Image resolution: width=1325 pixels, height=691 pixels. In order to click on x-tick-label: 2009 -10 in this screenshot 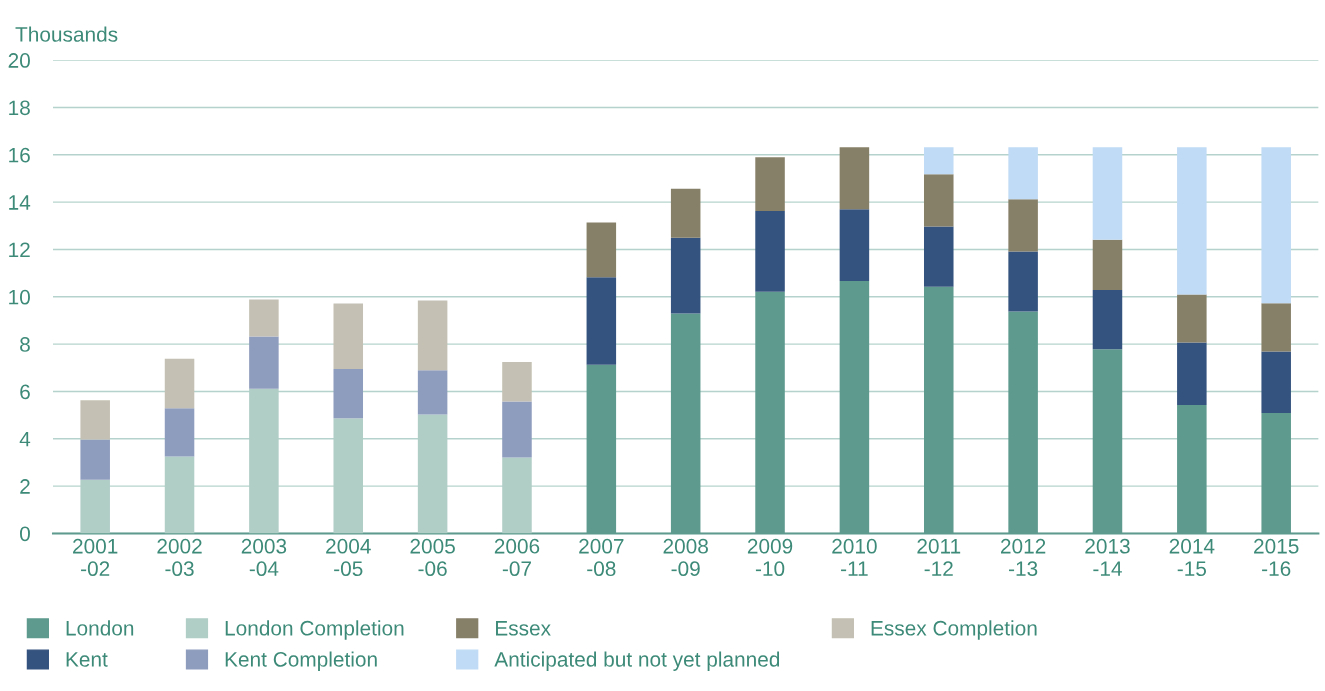, I will do `click(770, 557)`.